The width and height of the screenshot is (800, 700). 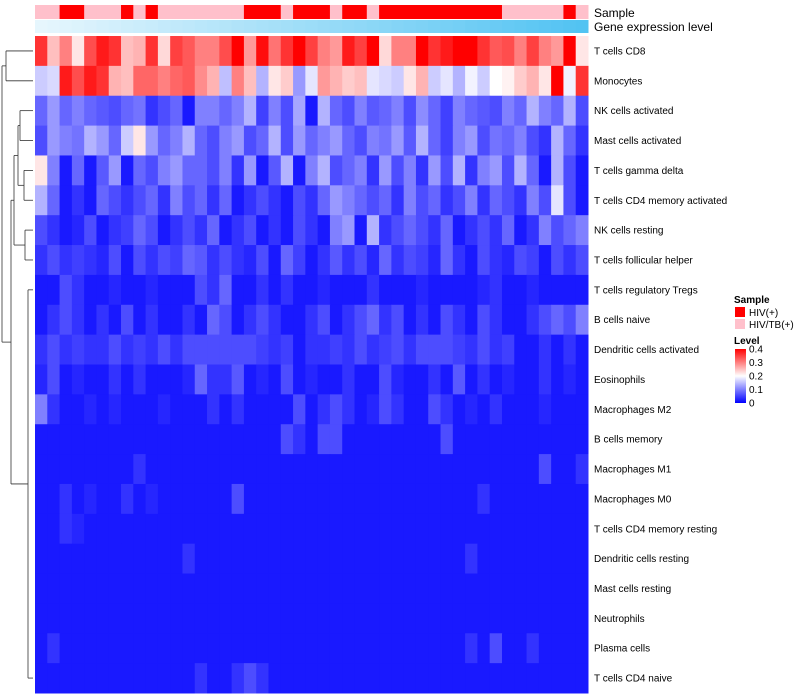 What do you see at coordinates (614, 13) in the screenshot?
I see `sample-annotation-label: Sample` at bounding box center [614, 13].